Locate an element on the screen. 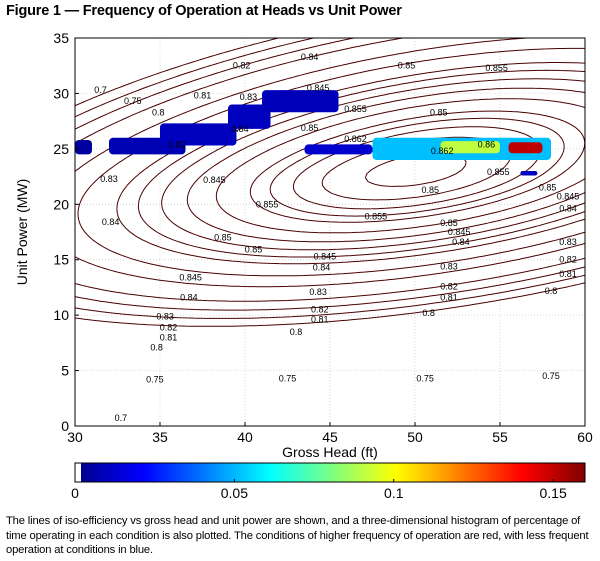 The height and width of the screenshot is (561, 600). y-tick-label: 15 is located at coordinates (61, 260).